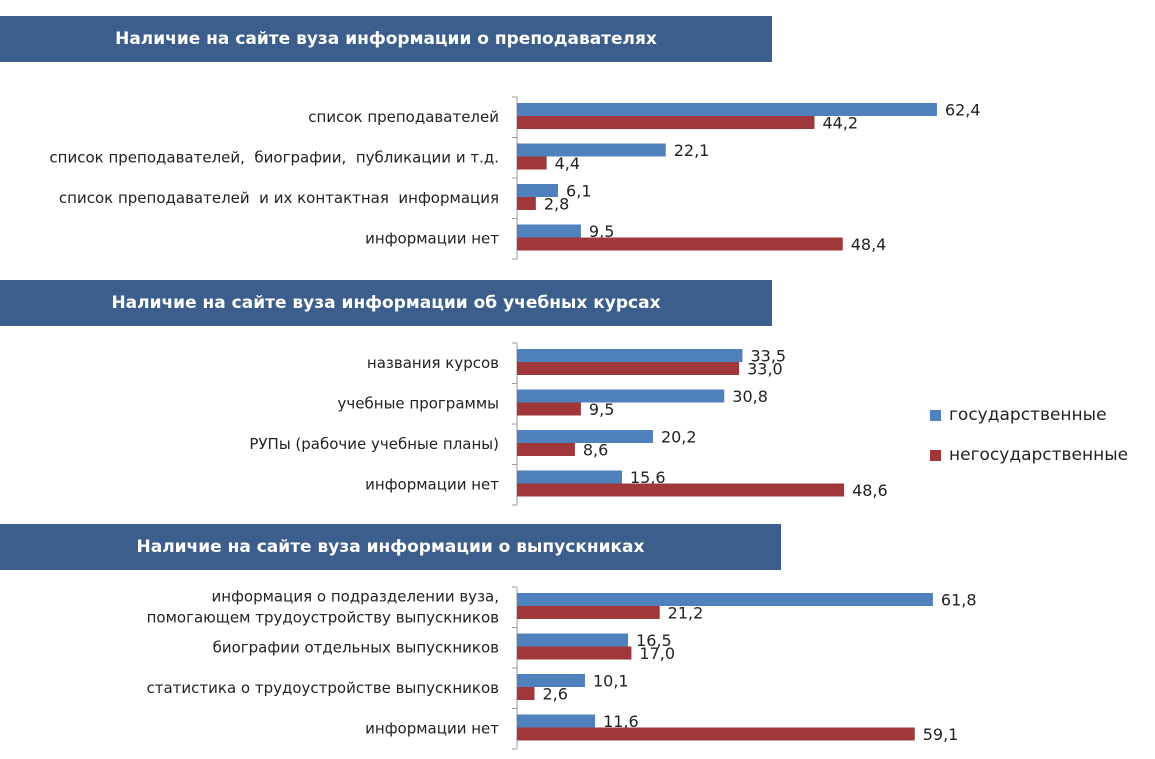 The height and width of the screenshot is (759, 1155). I want to click on data-label-gov: 10,1, so click(611, 681).